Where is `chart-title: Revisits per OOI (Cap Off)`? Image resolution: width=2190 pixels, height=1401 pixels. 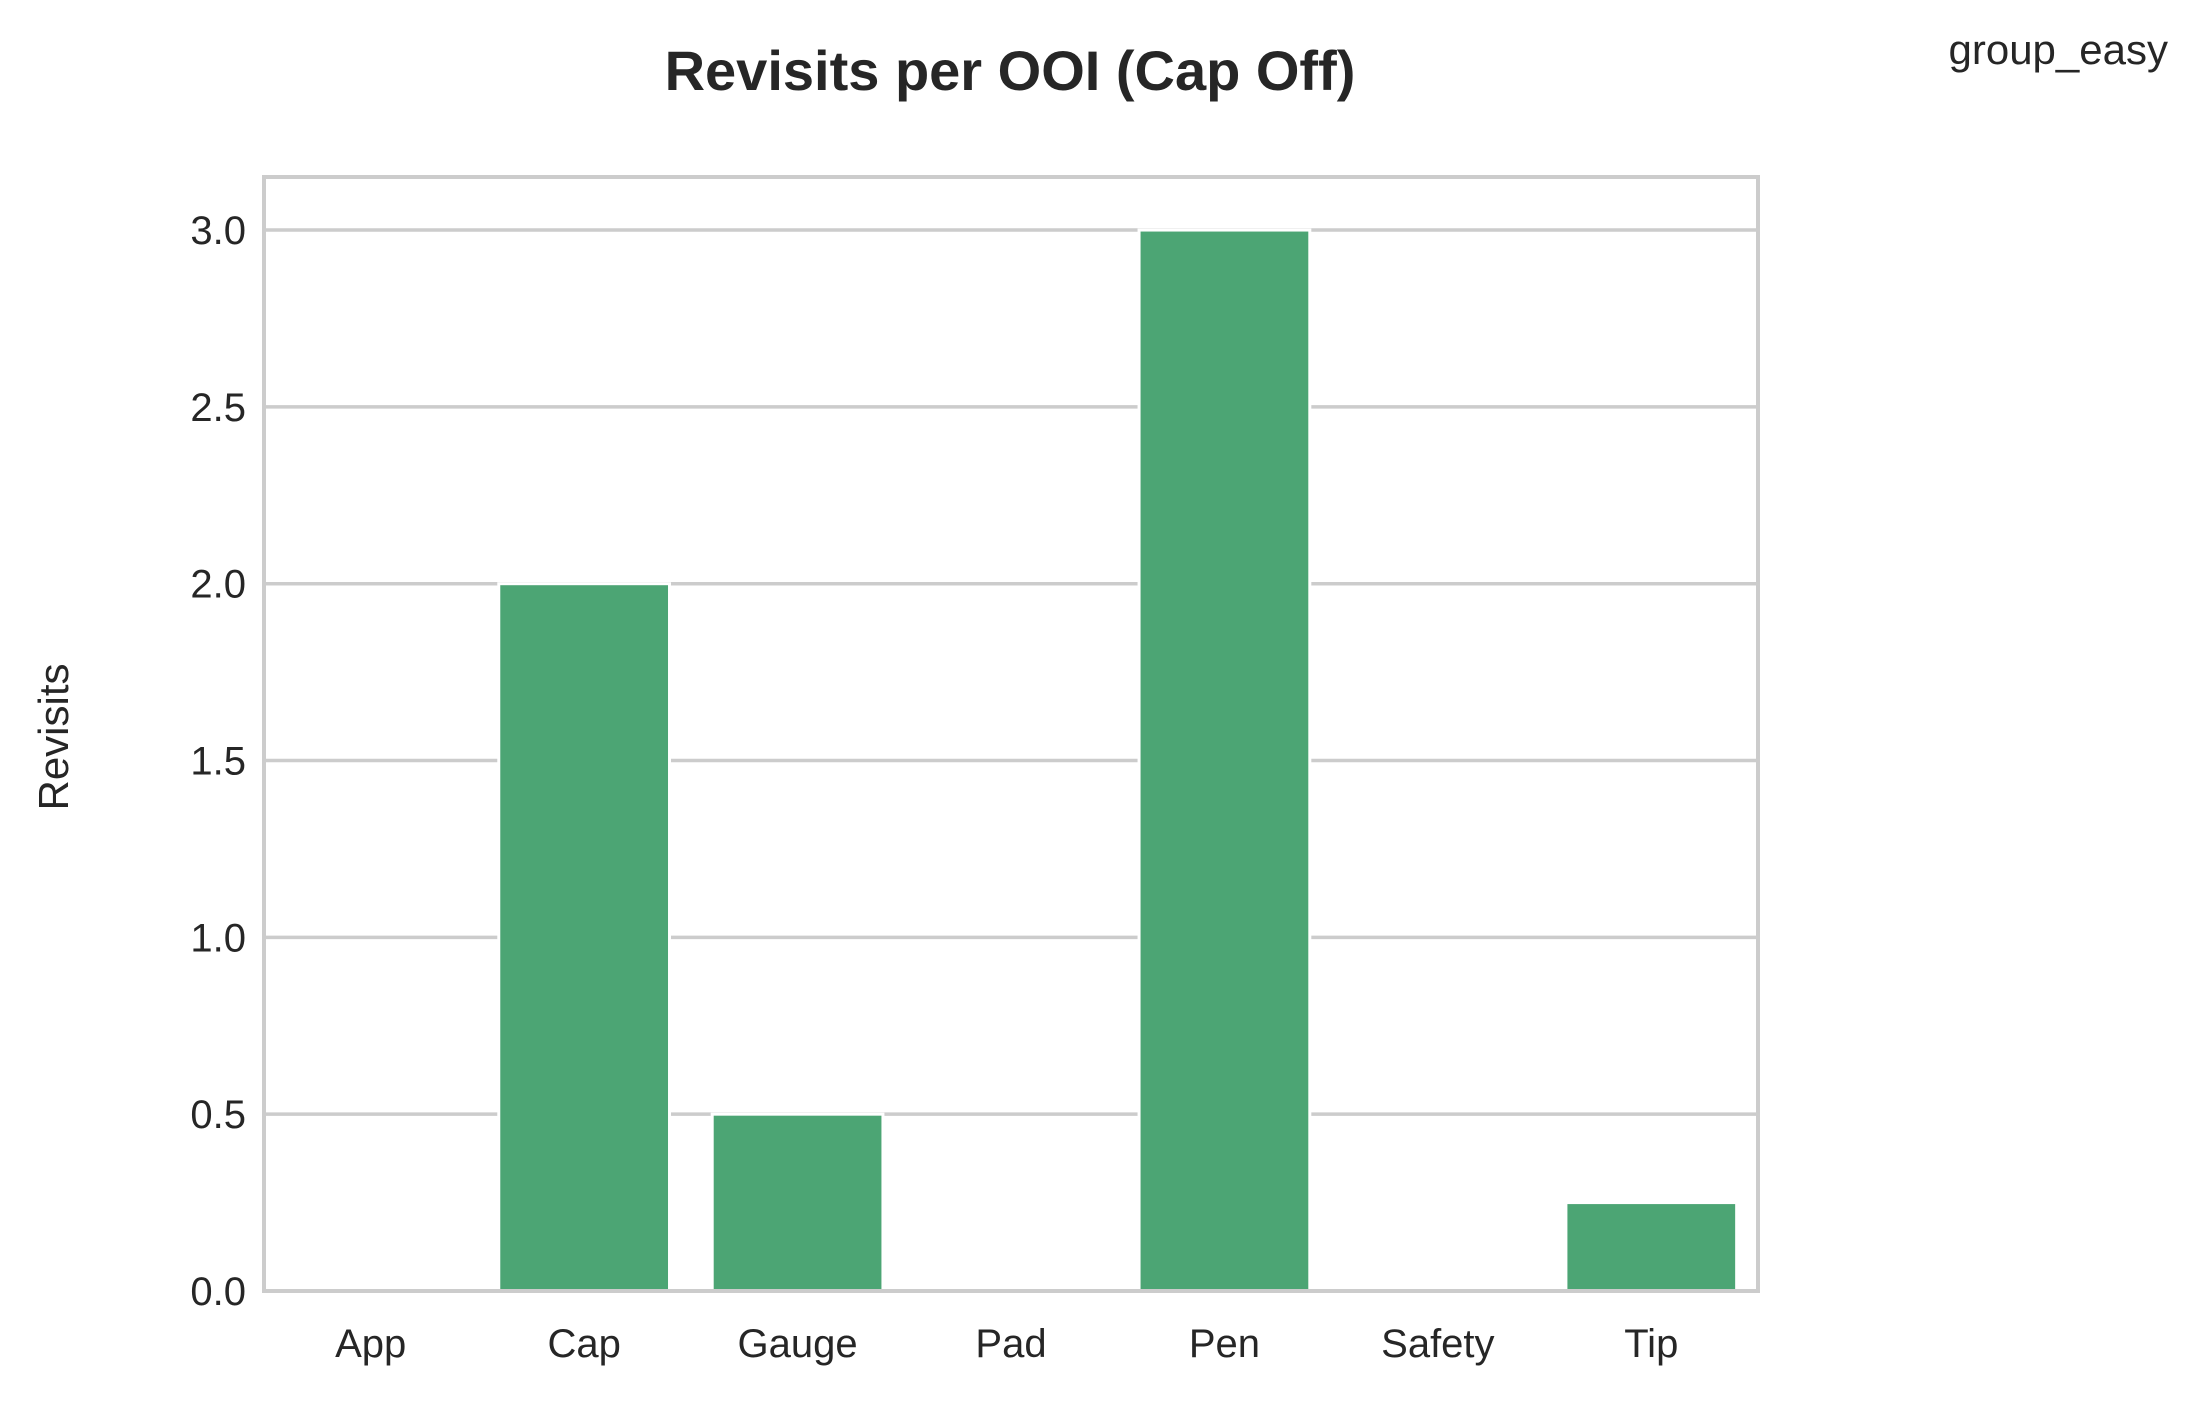
chart-title: Revisits per OOI (Cap Off) is located at coordinates (1010, 70).